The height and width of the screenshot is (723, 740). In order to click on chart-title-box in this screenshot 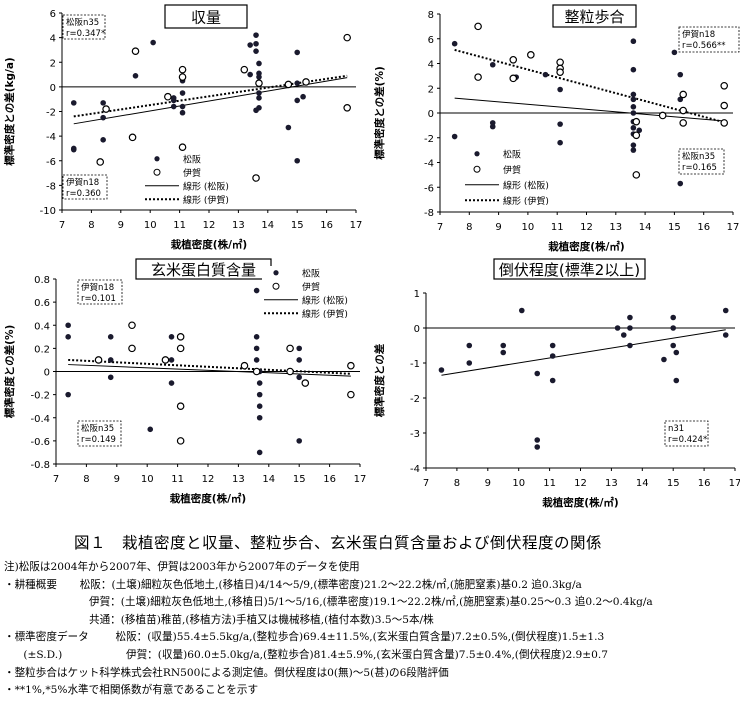, I will do `click(594, 16)`.